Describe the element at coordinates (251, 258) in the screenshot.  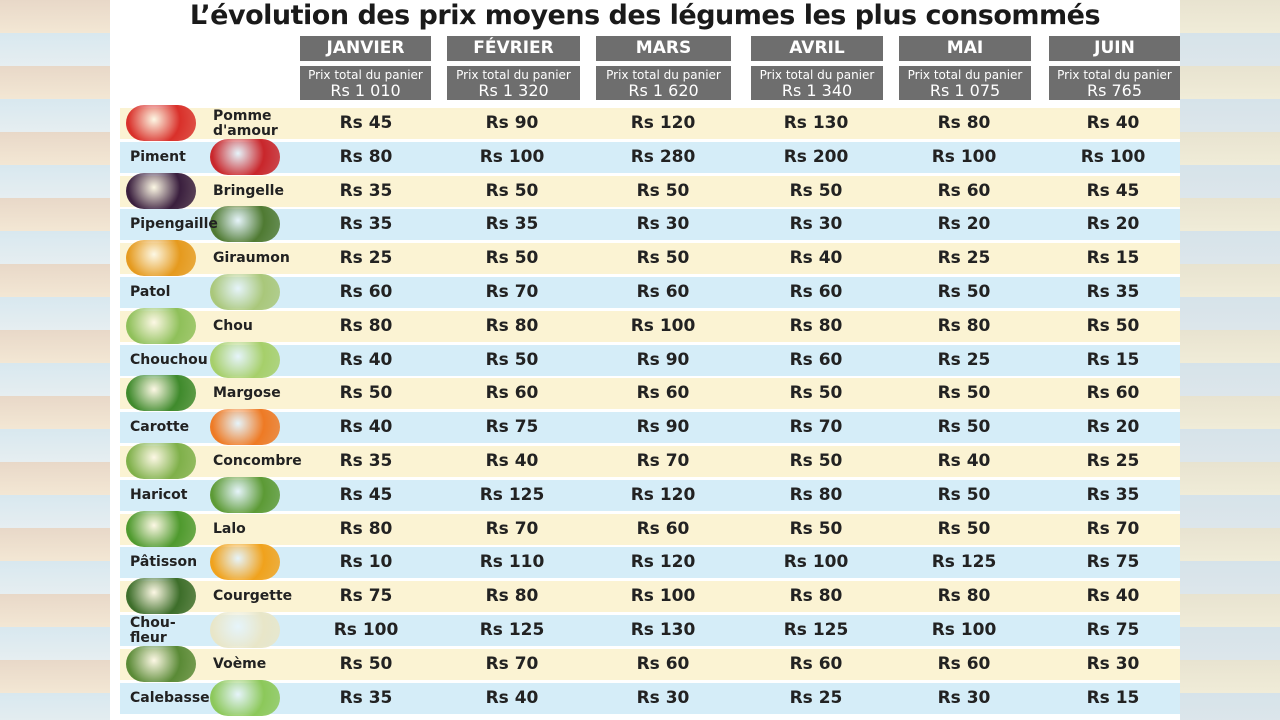
I see `vegetable-name: Giraumon` at that location.